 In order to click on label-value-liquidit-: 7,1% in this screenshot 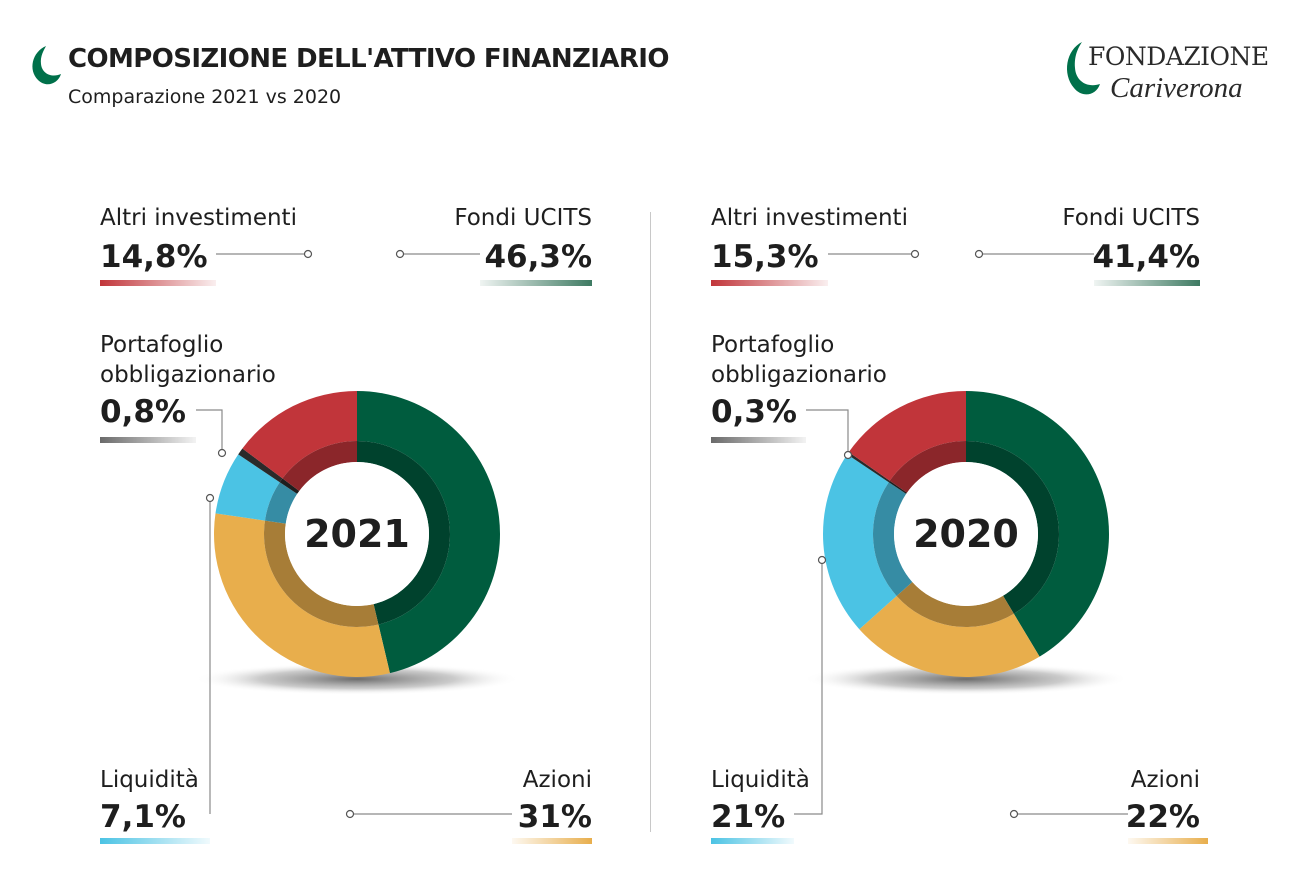, I will do `click(143, 817)`.